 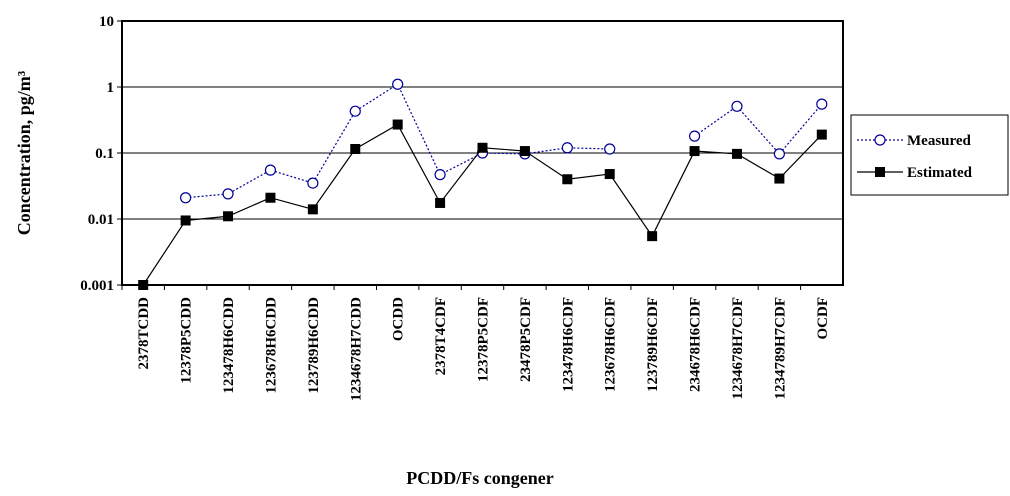 What do you see at coordinates (479, 478) in the screenshot?
I see `x-axis-title: PCDD/Fs congener` at bounding box center [479, 478].